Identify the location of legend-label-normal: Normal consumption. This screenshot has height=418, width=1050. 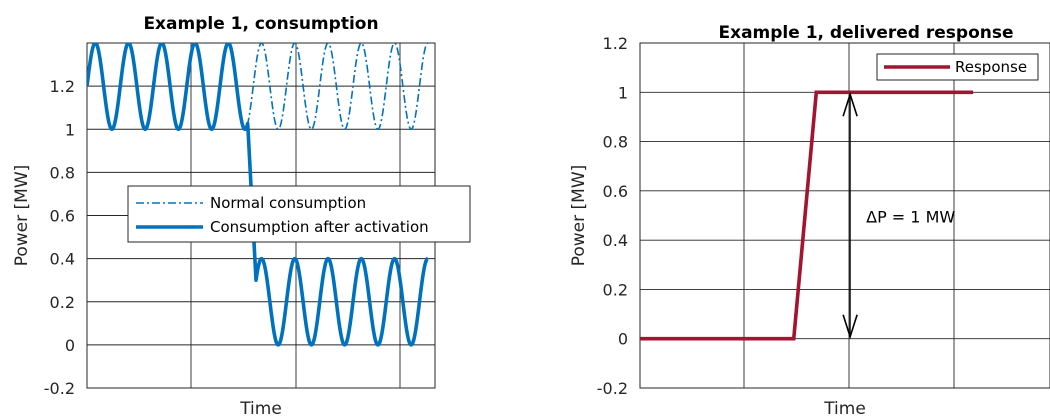
(288, 203).